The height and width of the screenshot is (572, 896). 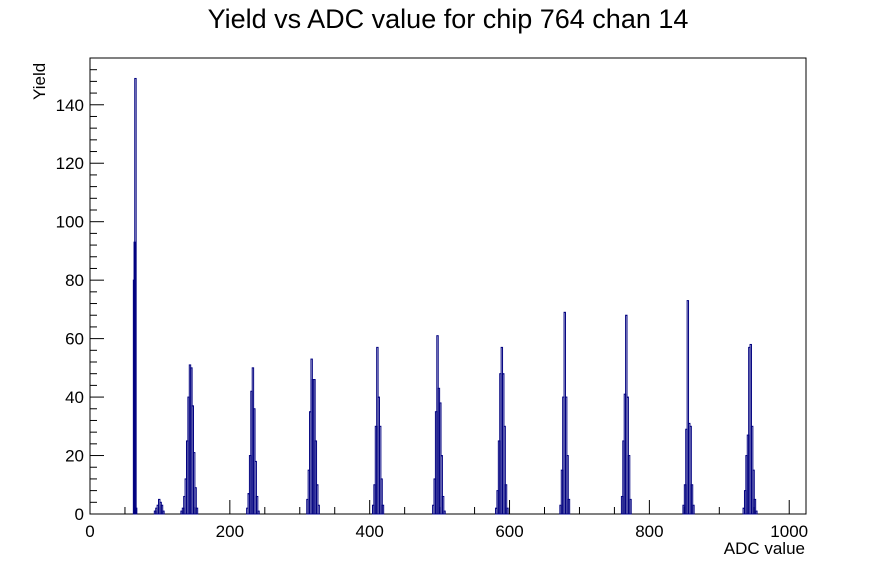 I want to click on x-axis-label: ADC value, so click(x=764, y=548).